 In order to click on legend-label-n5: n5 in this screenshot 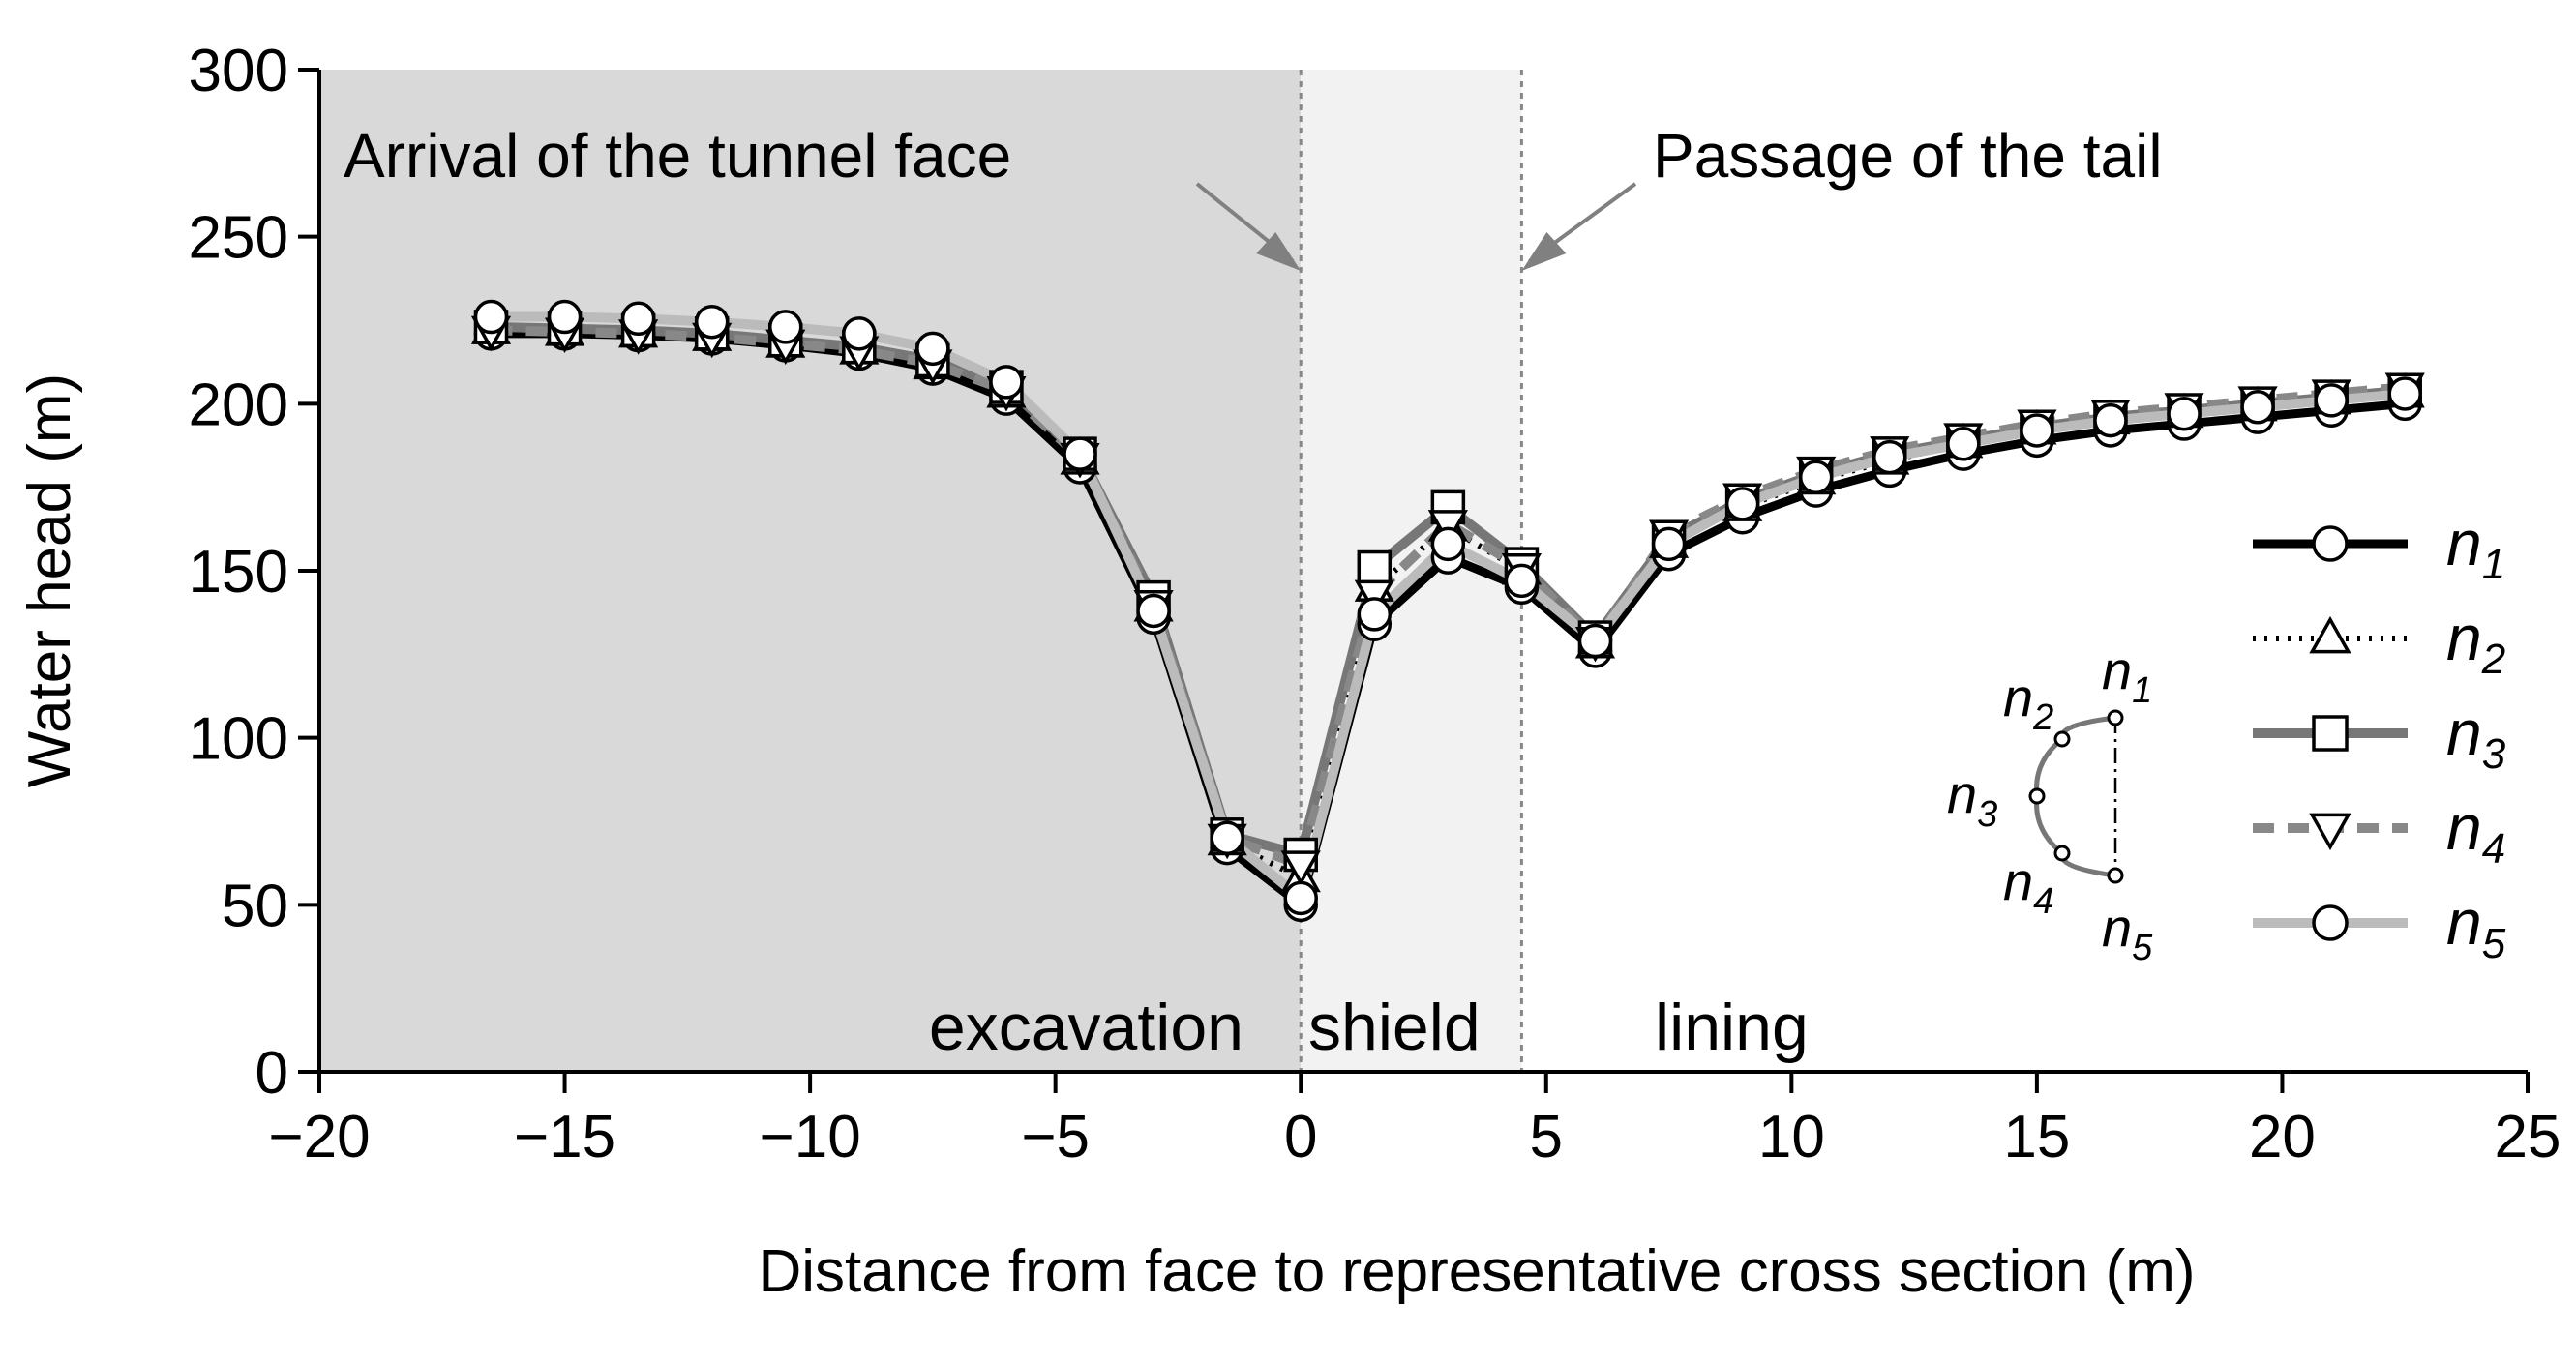, I will do `click(2476, 926)`.